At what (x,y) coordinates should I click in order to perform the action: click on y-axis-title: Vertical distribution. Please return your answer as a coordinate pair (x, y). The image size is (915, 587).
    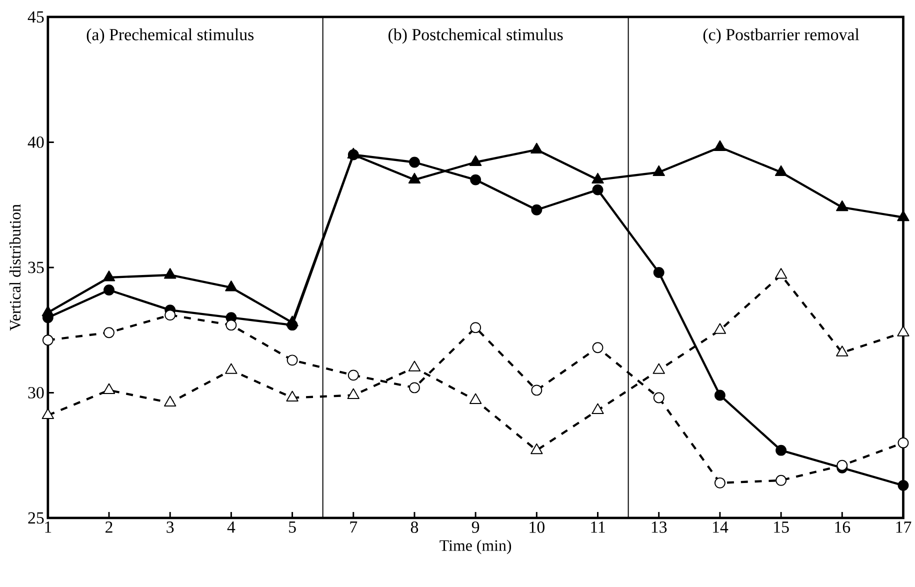
    Looking at the image, I should click on (15, 267).